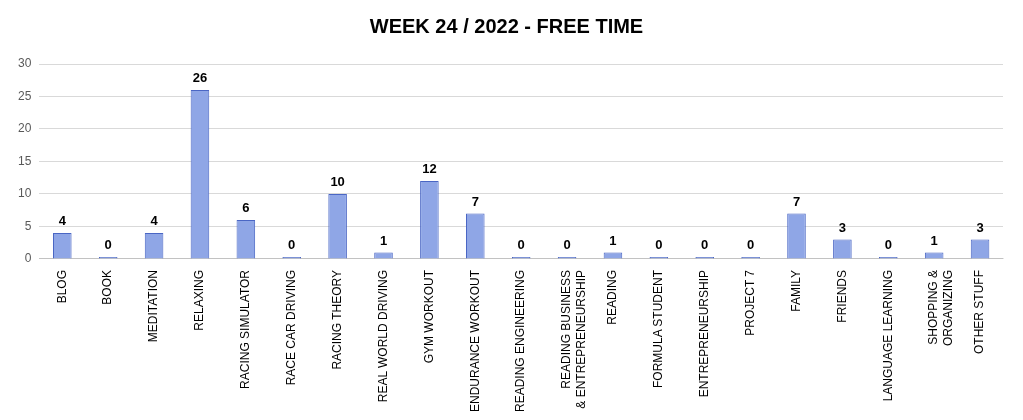 This screenshot has height=420, width=1023. I want to click on x-tick-label: FAMILY, so click(795, 290).